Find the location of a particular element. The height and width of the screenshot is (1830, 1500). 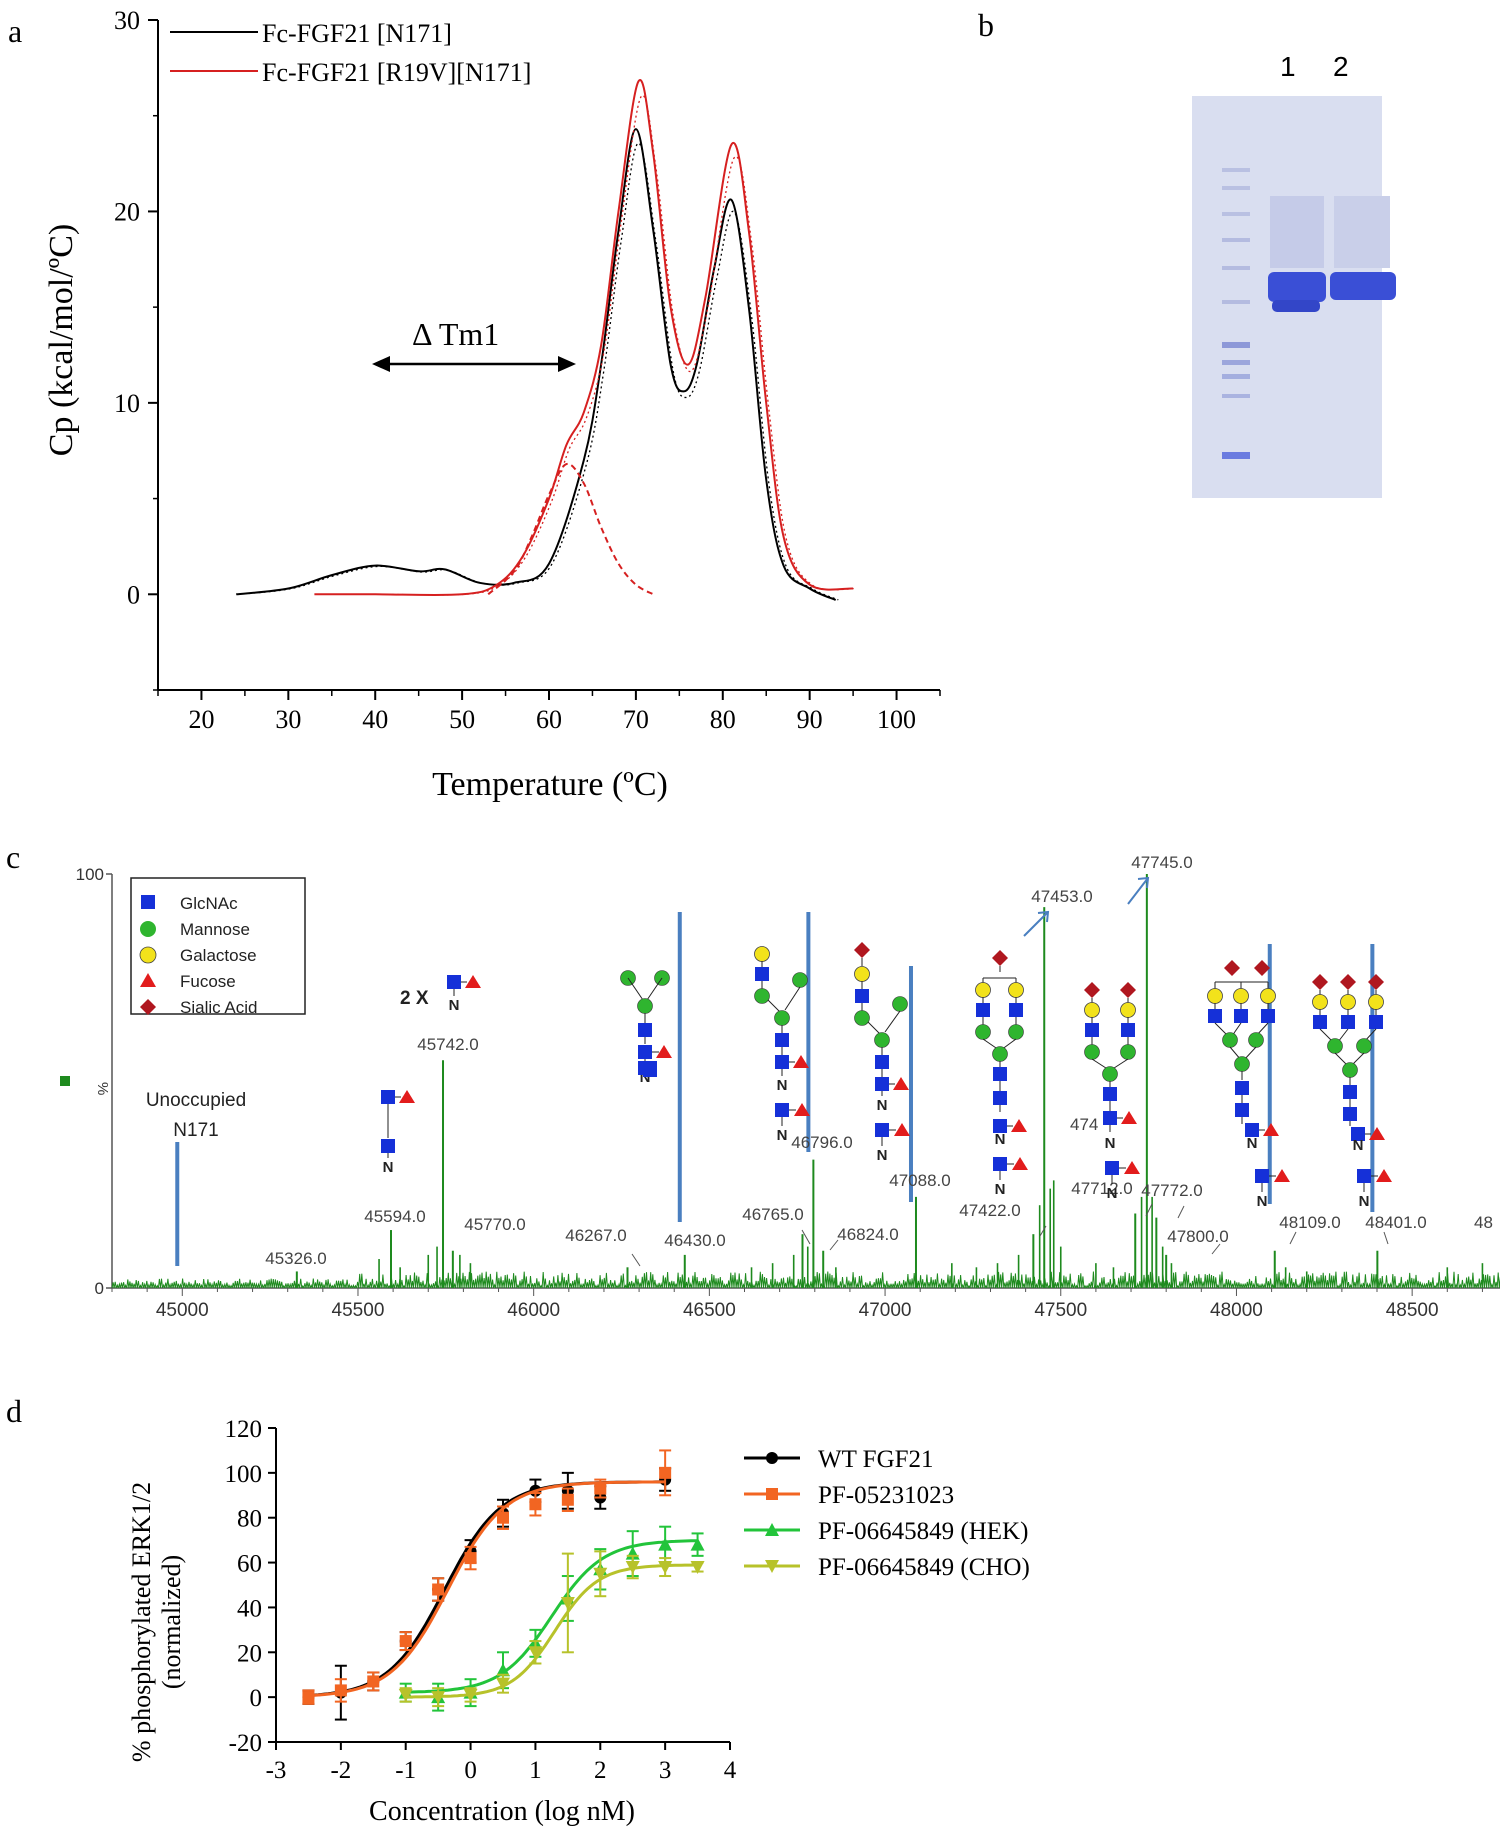

delta-tm-arrow is located at coordinates (474, 364).